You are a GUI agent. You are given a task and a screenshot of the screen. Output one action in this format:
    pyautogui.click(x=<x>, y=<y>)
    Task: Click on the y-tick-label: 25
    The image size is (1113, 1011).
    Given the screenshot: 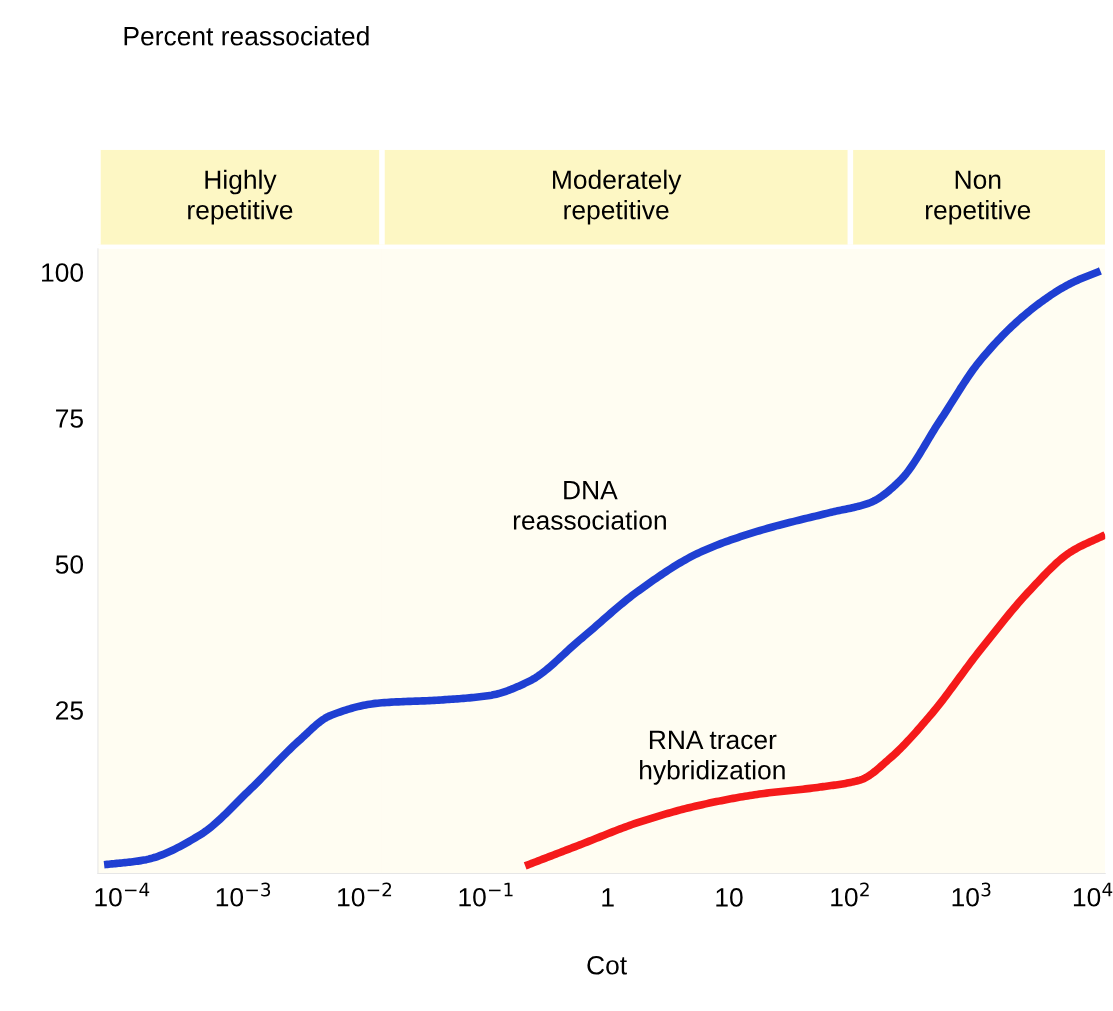 What is the action you would take?
    pyautogui.click(x=69, y=710)
    